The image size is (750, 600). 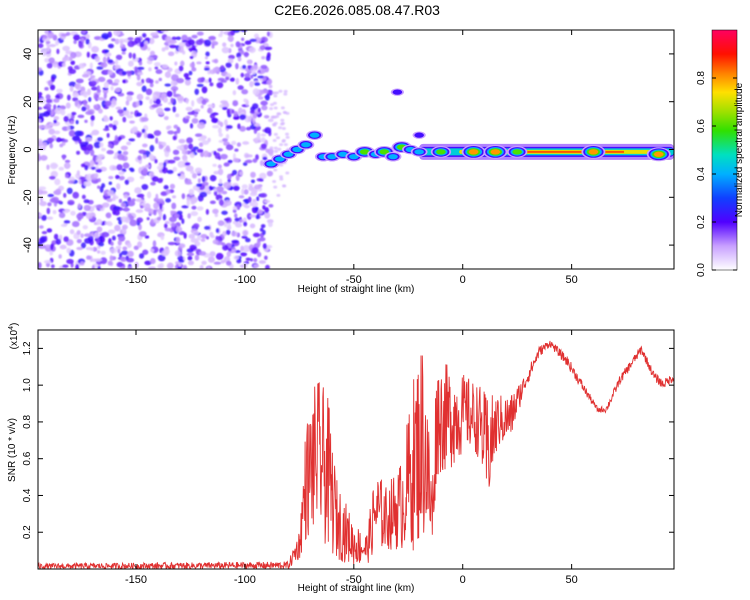 What do you see at coordinates (356, 289) in the screenshot?
I see `spectrogram-x-label: Height of straight line (km)` at bounding box center [356, 289].